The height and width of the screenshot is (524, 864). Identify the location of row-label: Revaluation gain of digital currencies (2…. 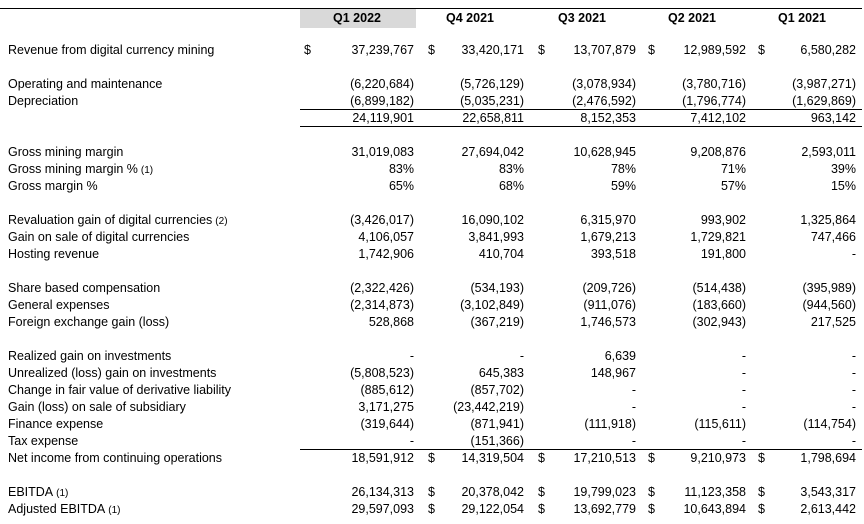
(118, 221).